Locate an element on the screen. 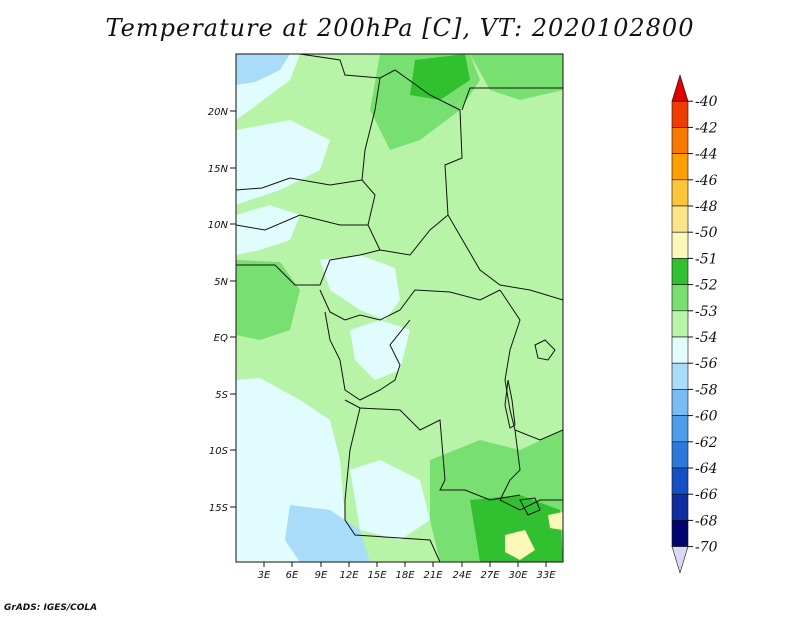 The height and width of the screenshot is (618, 800). lon-axis: 3E 6E 9E 12E 15E 18E 21E 24E 27E 30E 33E is located at coordinates (407, 571).